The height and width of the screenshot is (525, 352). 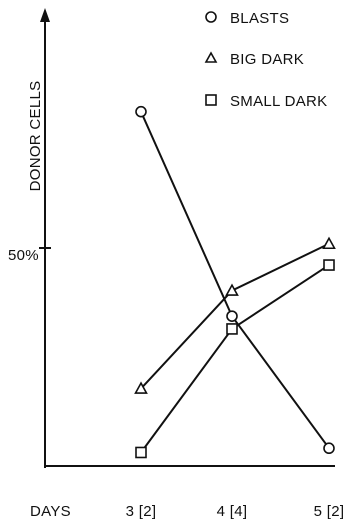 I want to click on y-axis-arrow, so click(x=45, y=15).